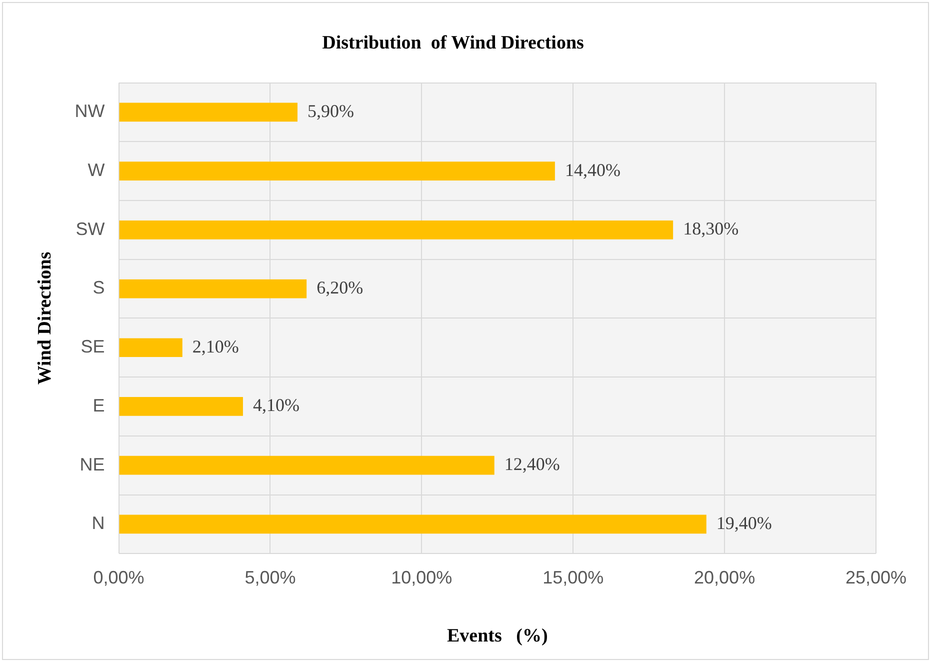  Describe the element at coordinates (876, 577) in the screenshot. I see `x-tick-label: 25,00%` at that location.